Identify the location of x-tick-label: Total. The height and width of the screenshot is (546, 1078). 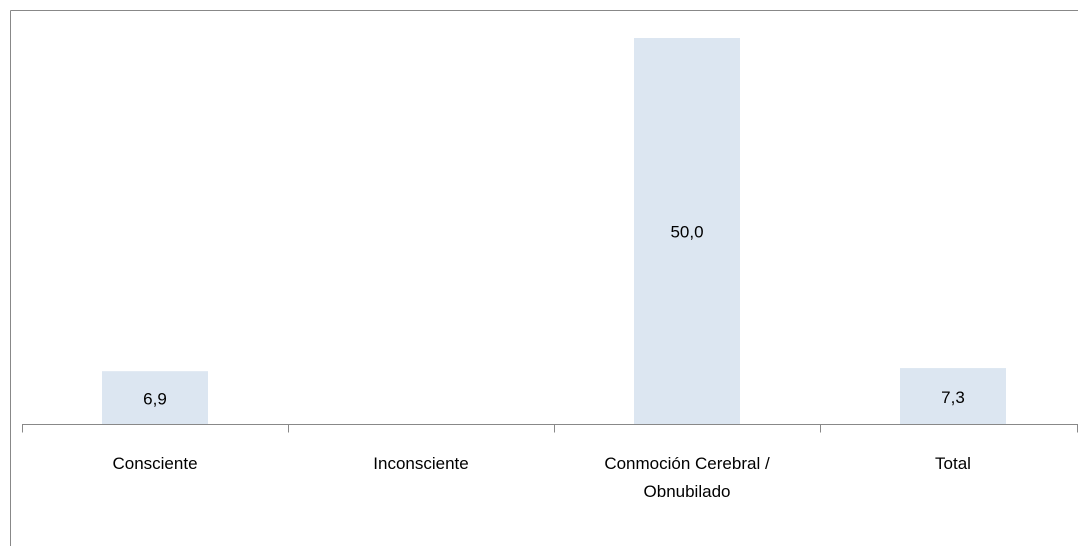
(953, 463).